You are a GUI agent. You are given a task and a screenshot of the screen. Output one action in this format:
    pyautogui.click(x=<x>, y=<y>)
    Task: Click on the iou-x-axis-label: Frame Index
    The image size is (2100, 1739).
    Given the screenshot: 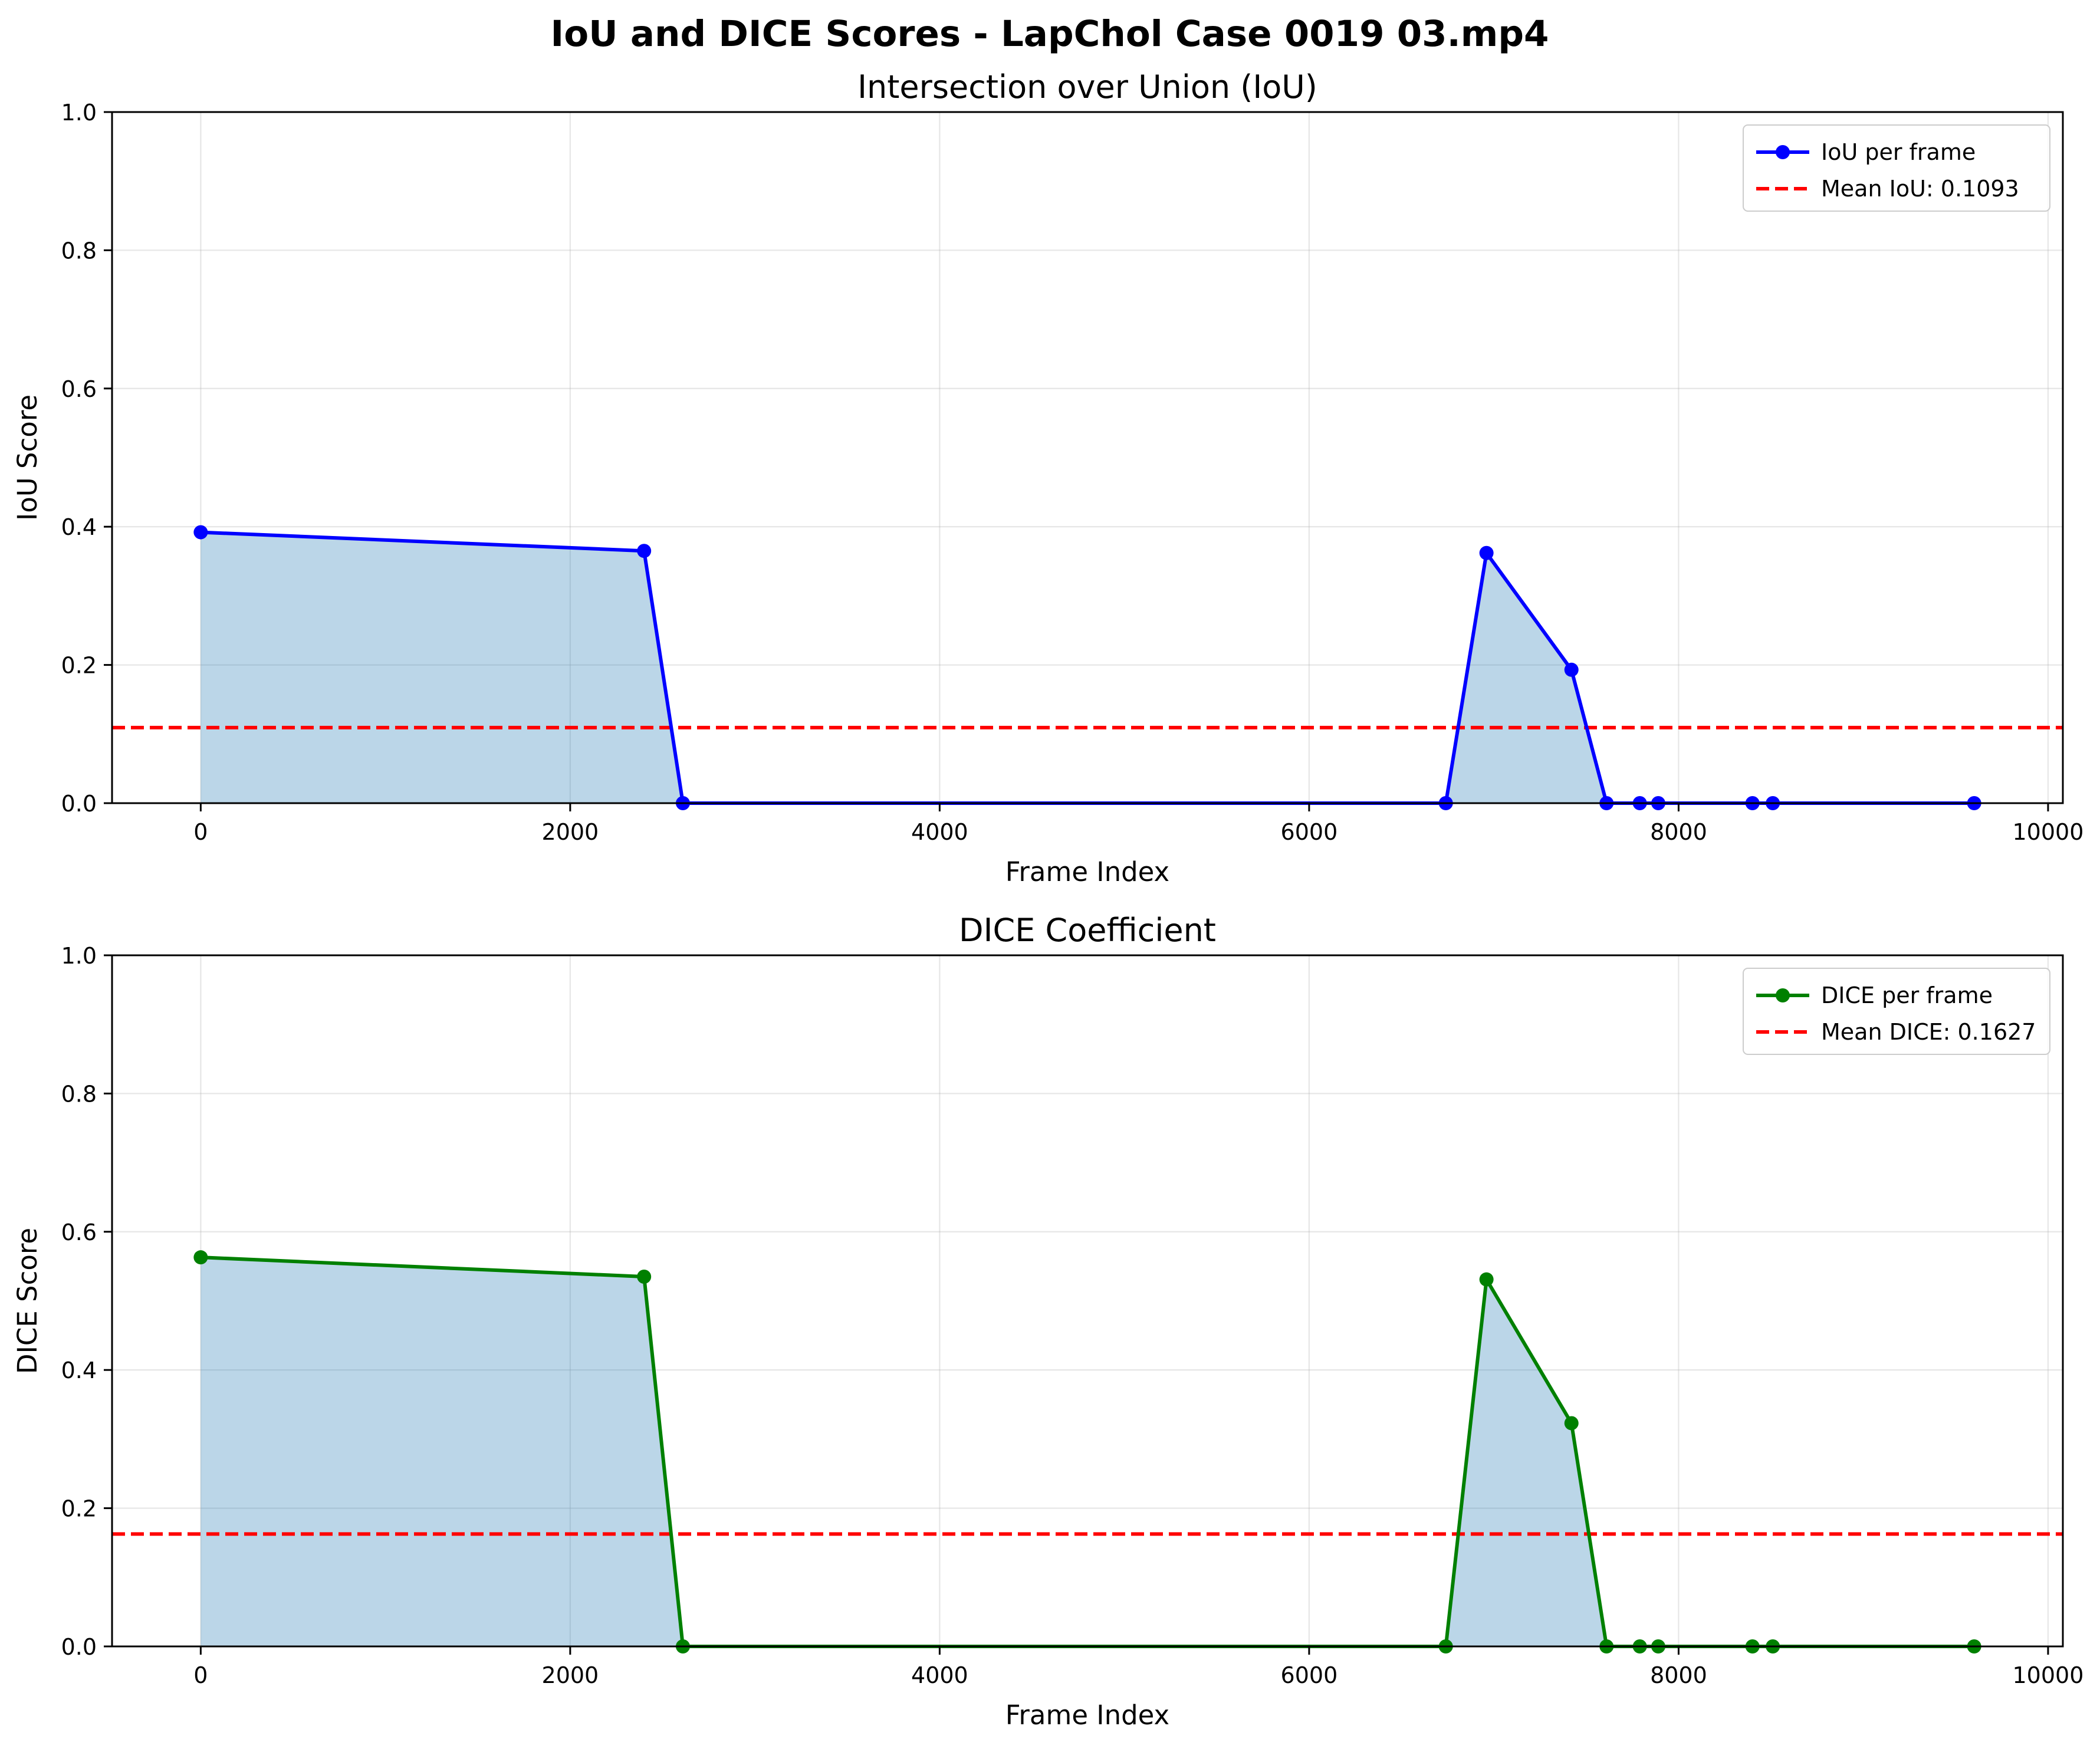 What is the action you would take?
    pyautogui.click(x=1087, y=871)
    